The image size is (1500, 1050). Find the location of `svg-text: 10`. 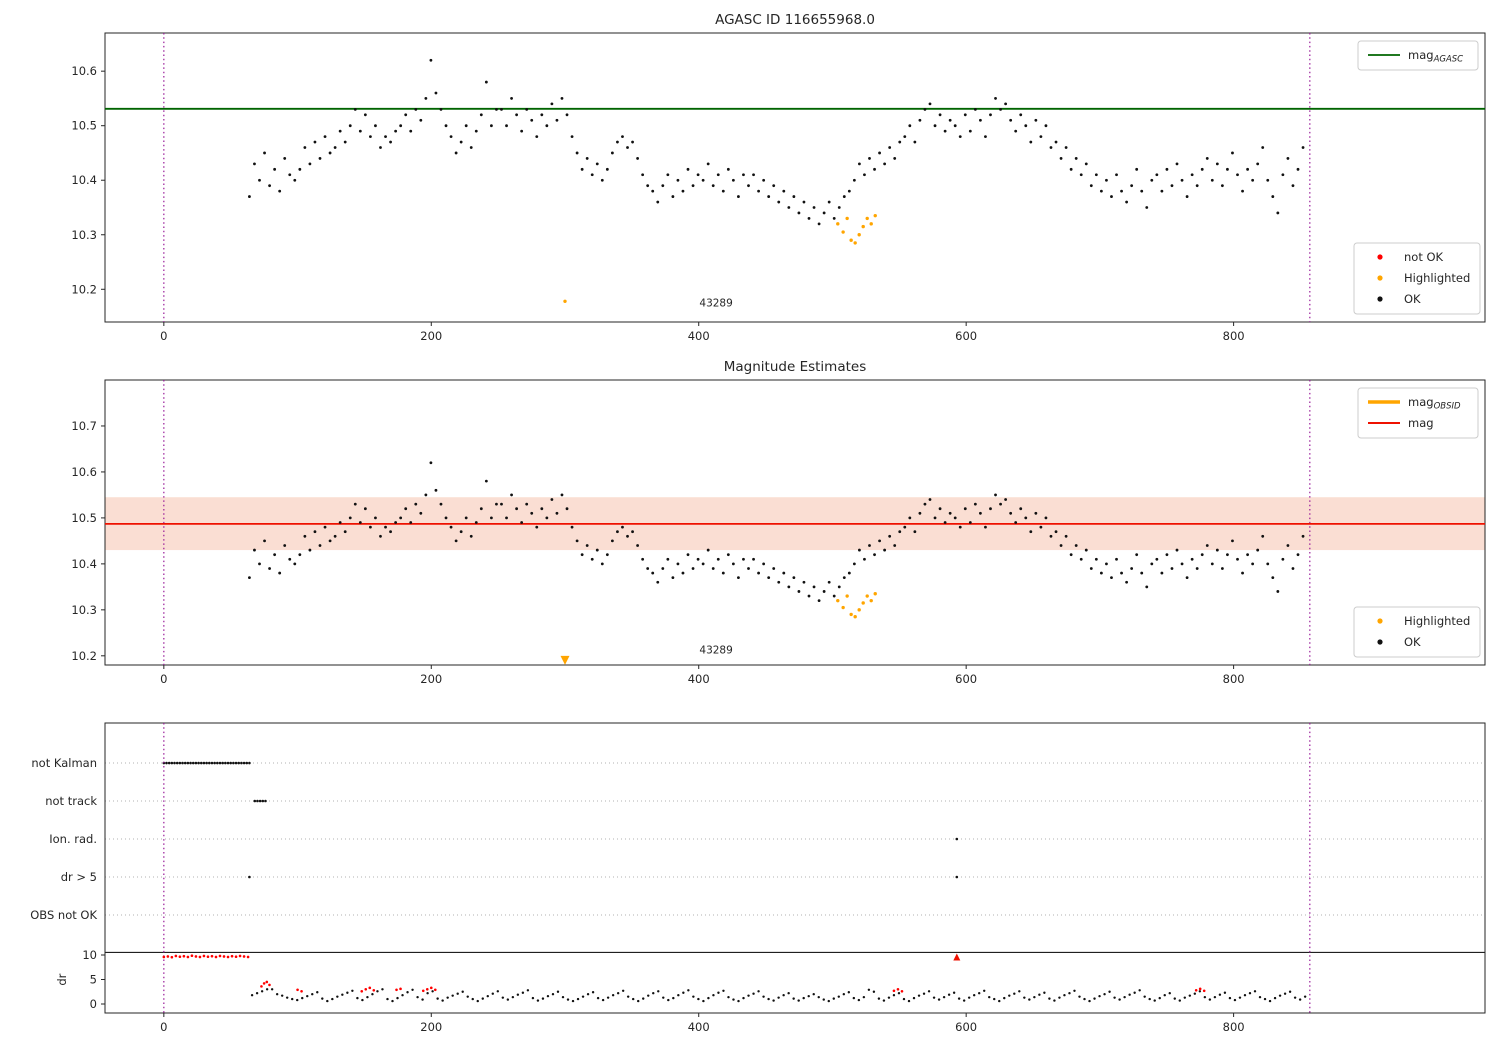

svg-text: 10 is located at coordinates (89, 955).